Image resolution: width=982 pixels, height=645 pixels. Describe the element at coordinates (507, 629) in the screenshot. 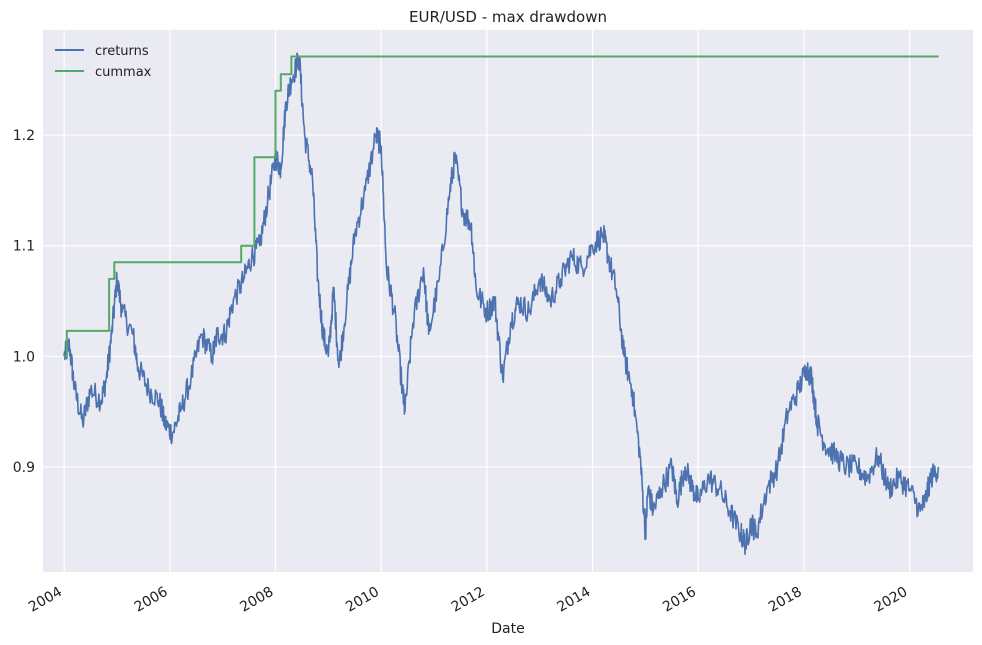

I see `x-axis-label: Date` at that location.